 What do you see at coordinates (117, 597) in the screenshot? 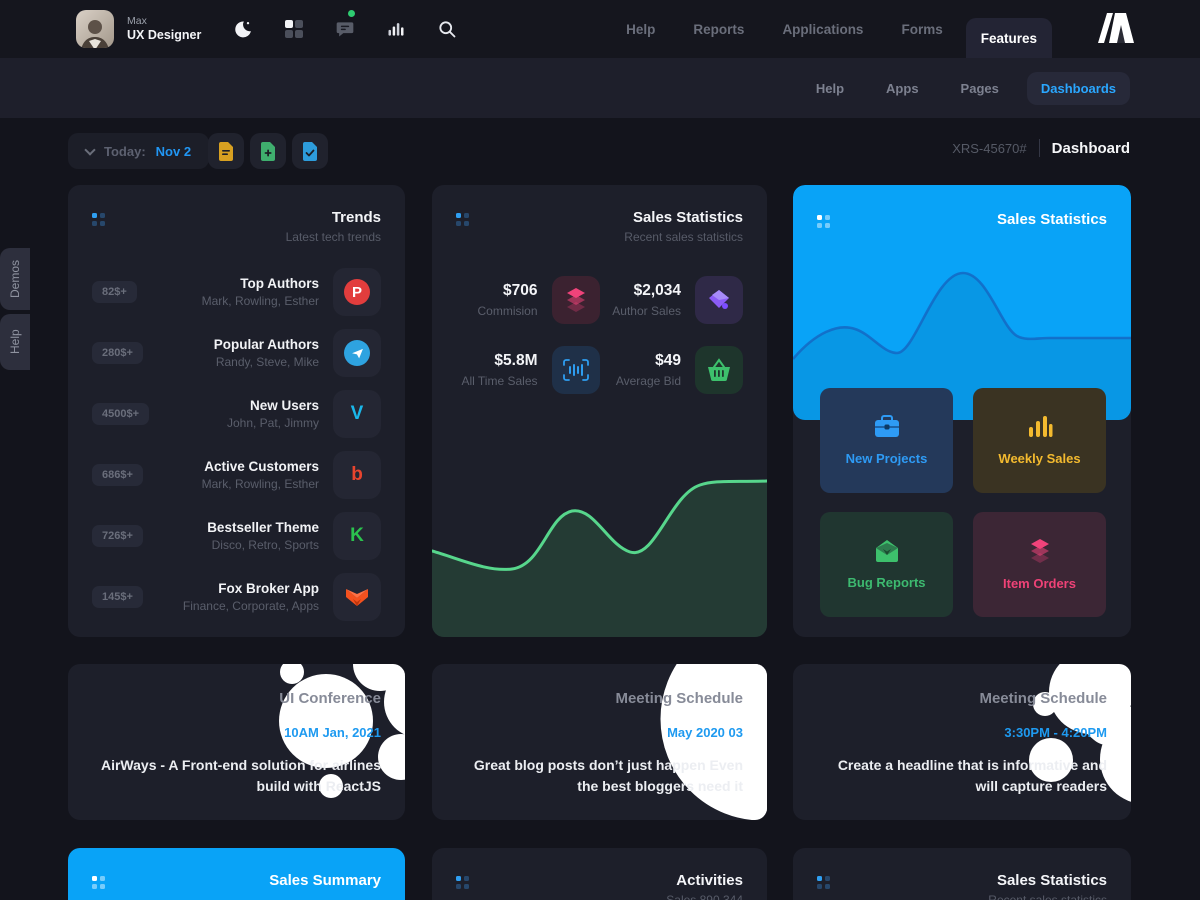
I see `price-badge: 145$+` at bounding box center [117, 597].